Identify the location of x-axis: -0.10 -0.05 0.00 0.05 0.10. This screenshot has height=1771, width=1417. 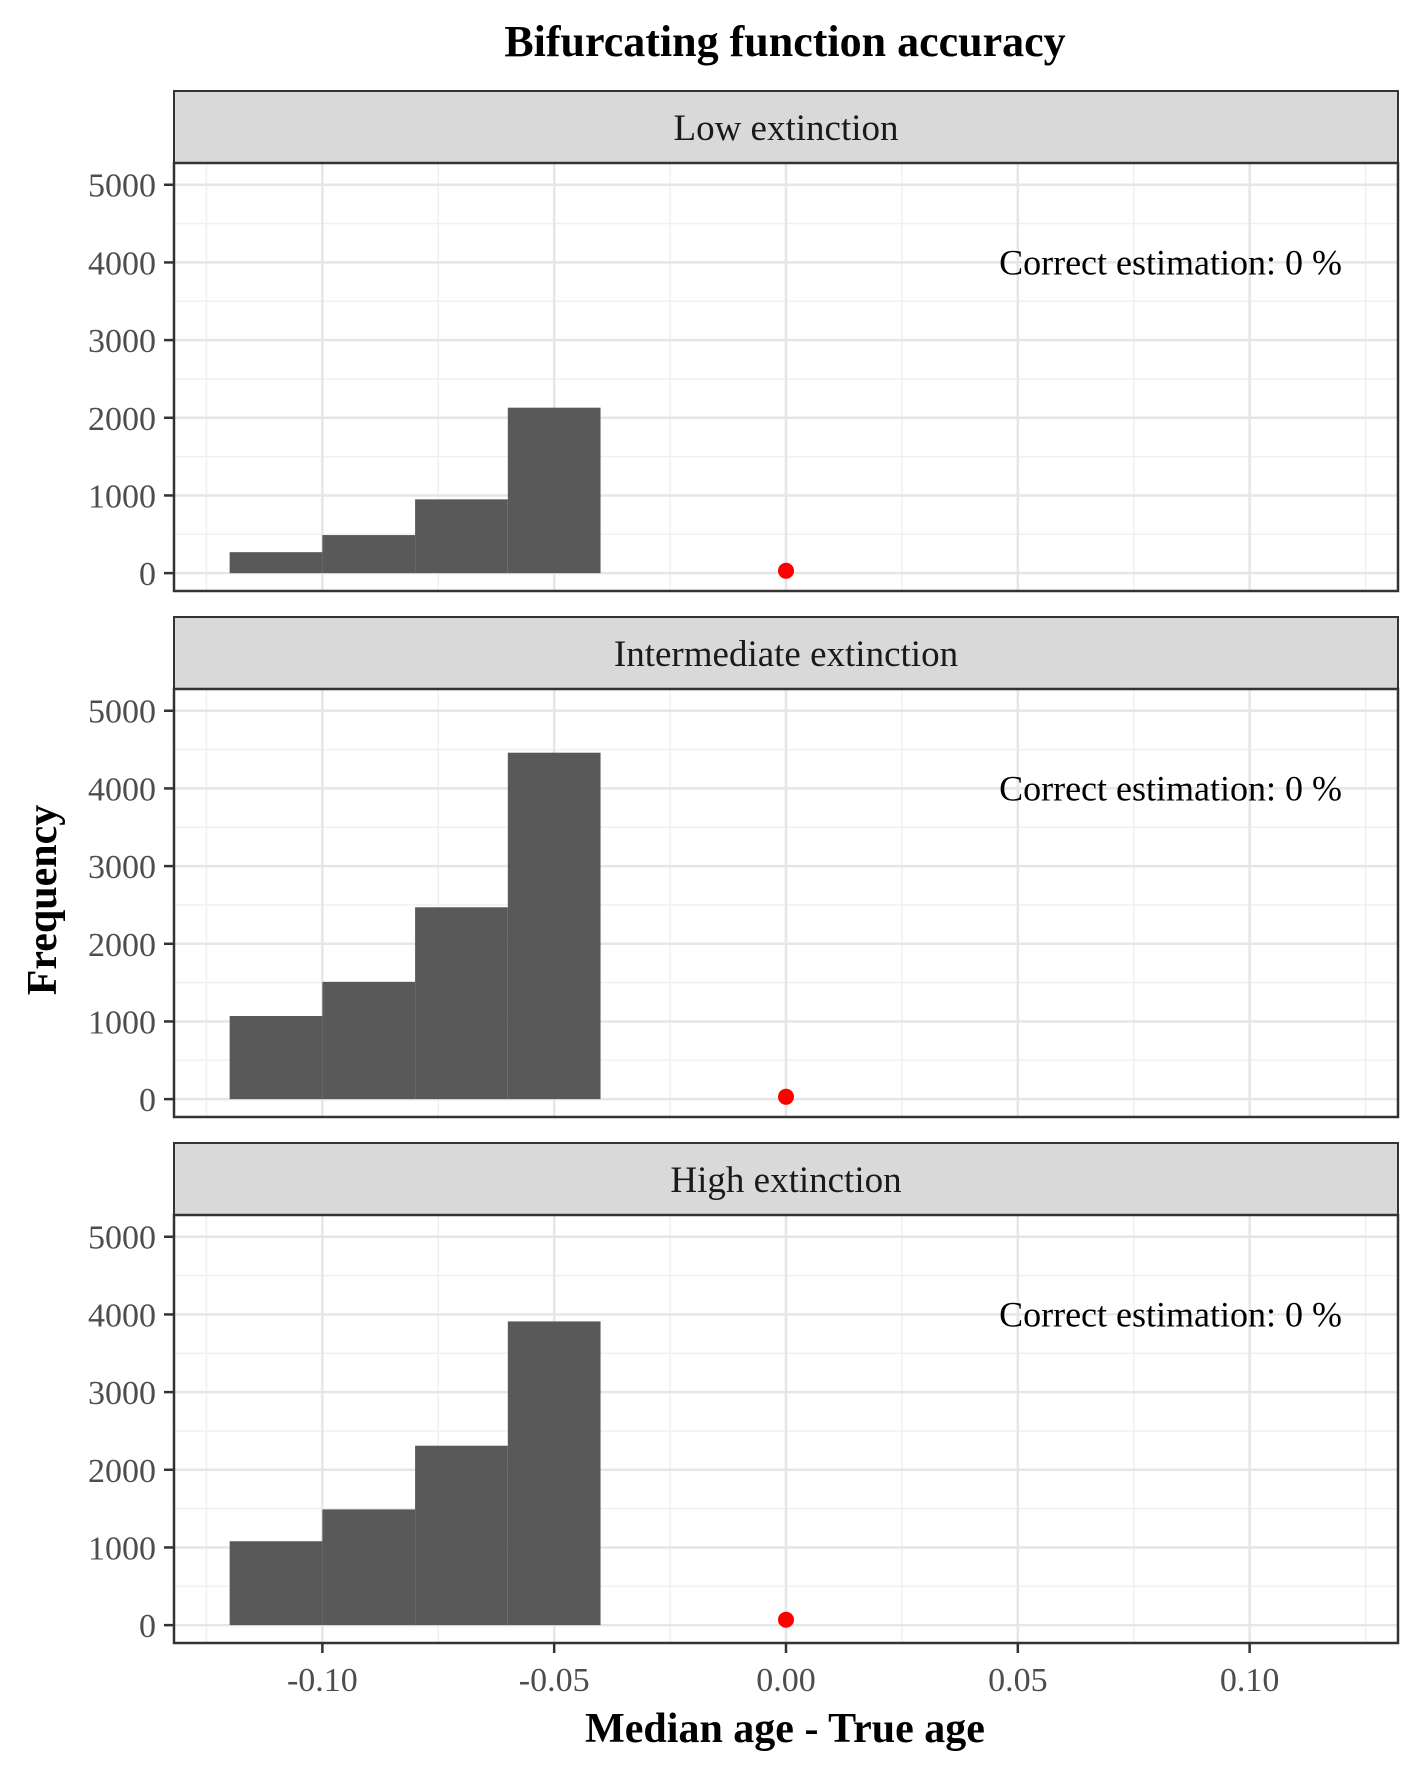
(783, 1671).